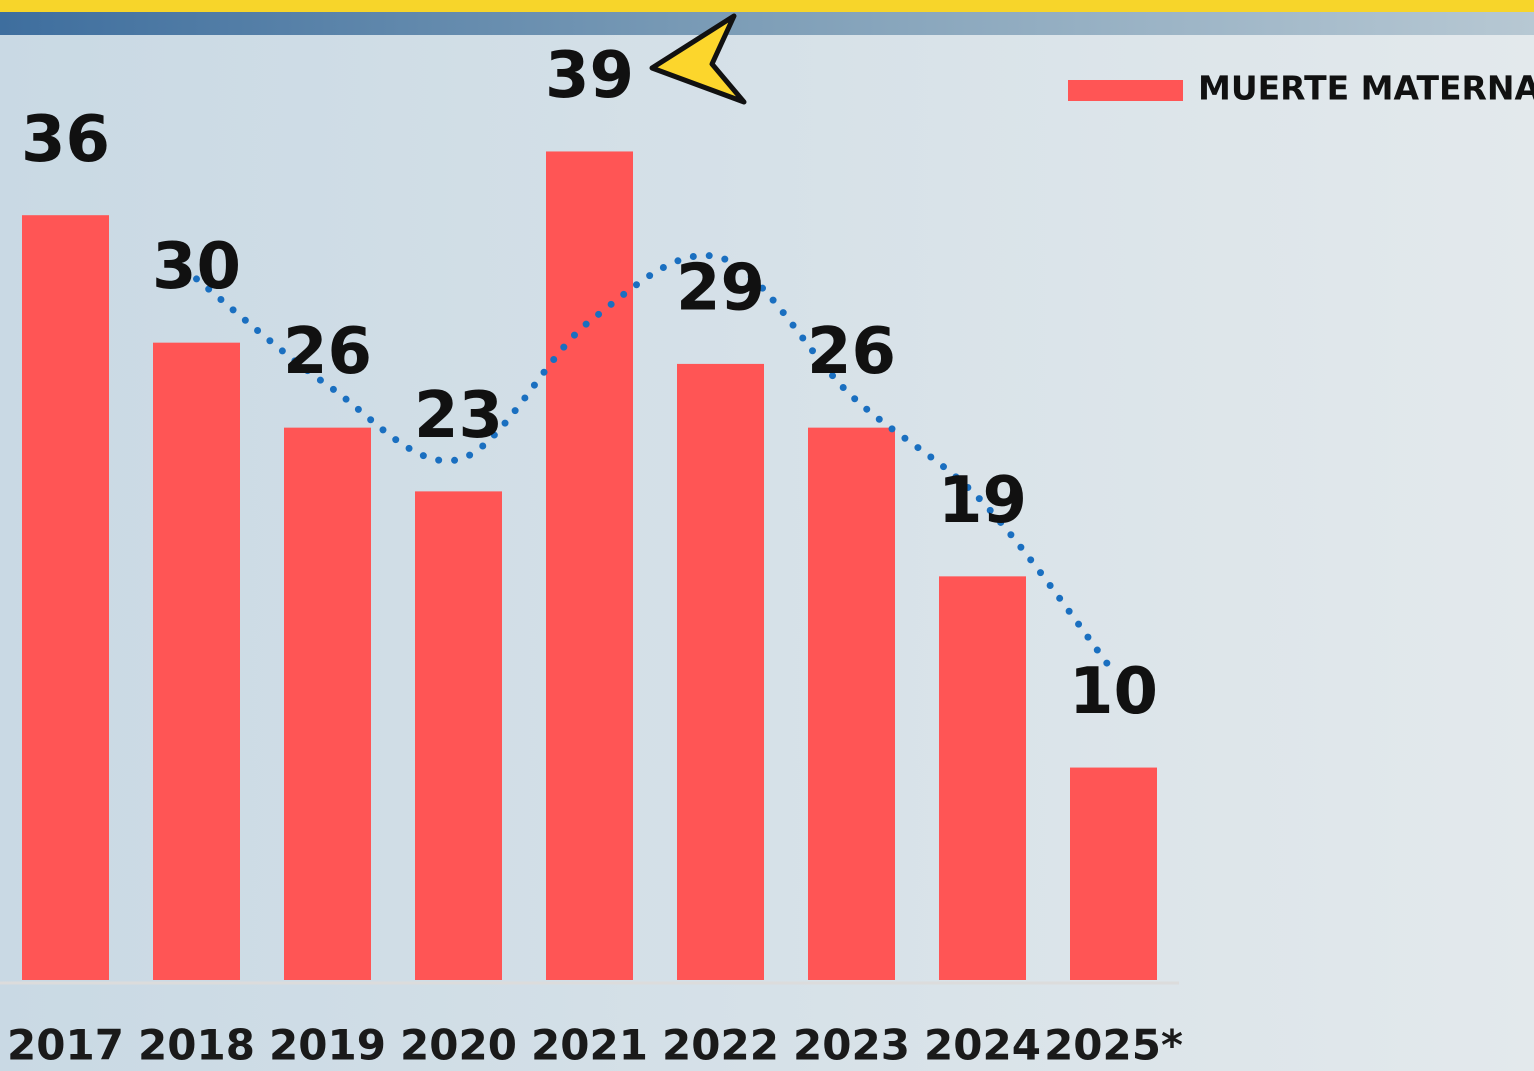 This screenshot has width=1534, height=1071. What do you see at coordinates (767, 23) in the screenshot?
I see `header-strip` at bounding box center [767, 23].